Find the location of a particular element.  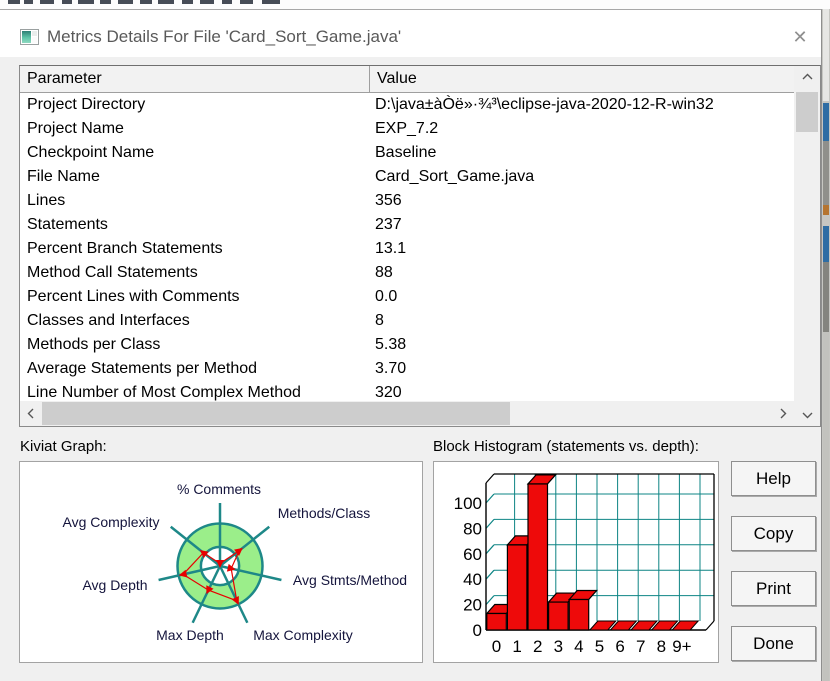

kiviat-chart is located at coordinates (220, 563).